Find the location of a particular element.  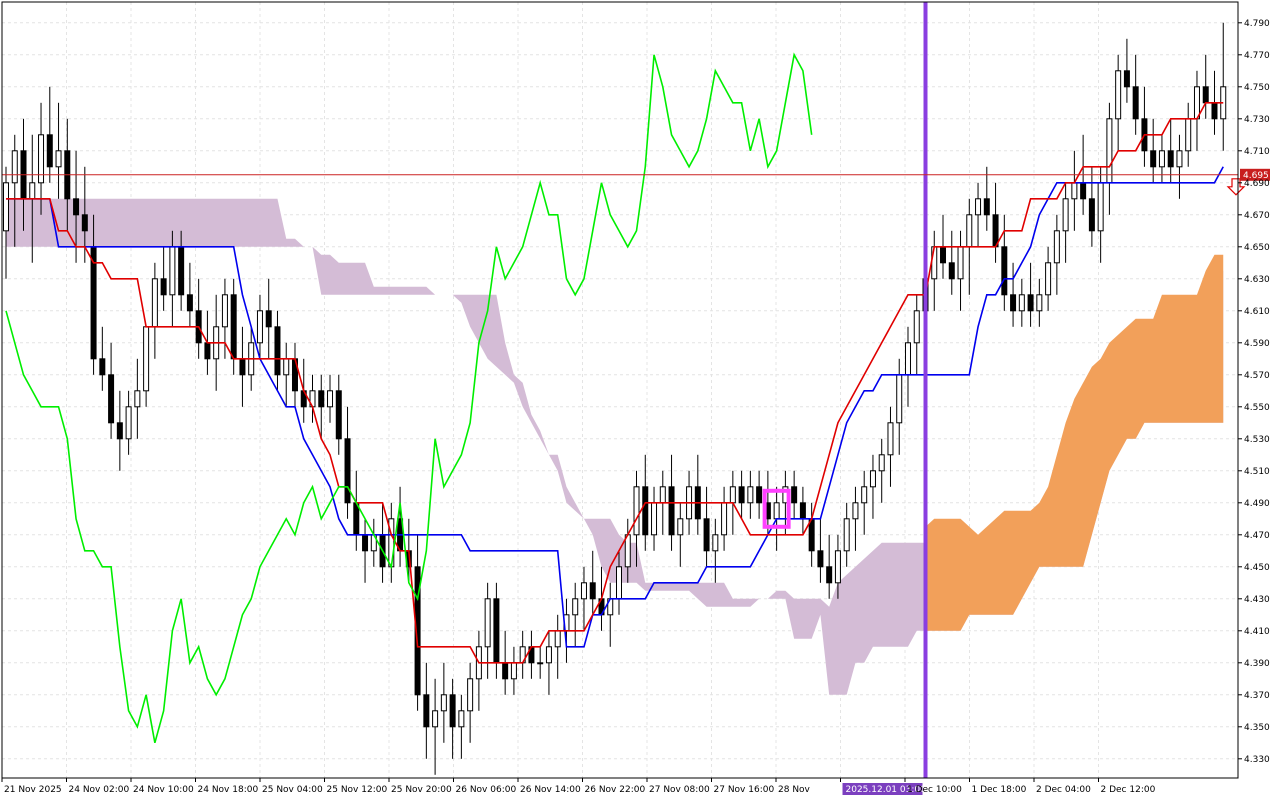

y-tick-label: 4.630 is located at coordinates (1257, 280).